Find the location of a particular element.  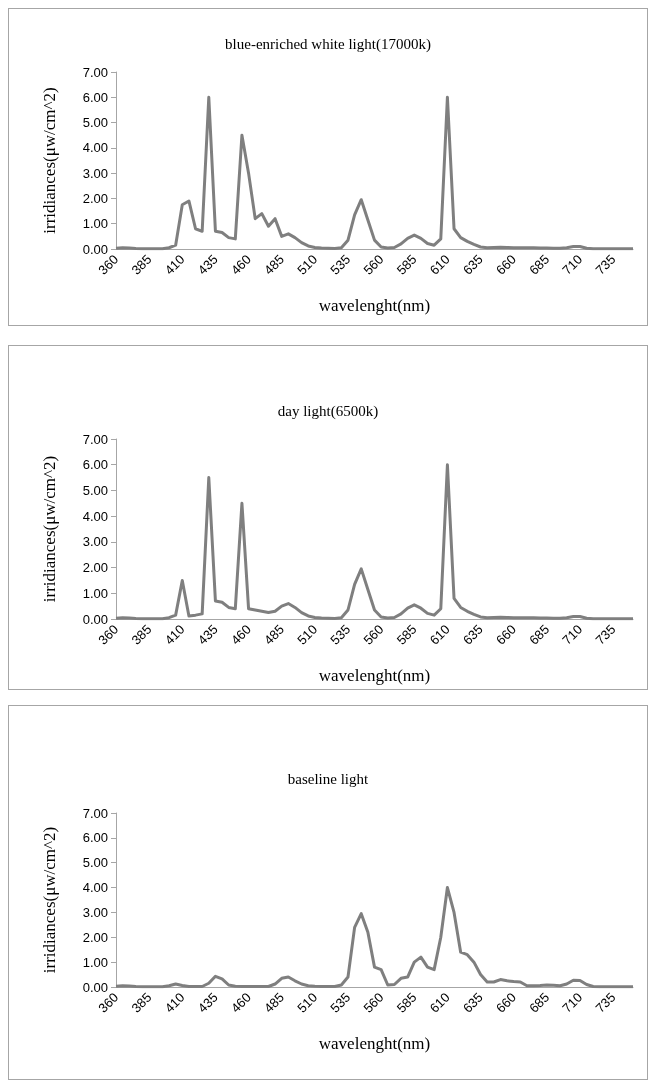

chart-title: day light(6500k) is located at coordinates (328, 411).